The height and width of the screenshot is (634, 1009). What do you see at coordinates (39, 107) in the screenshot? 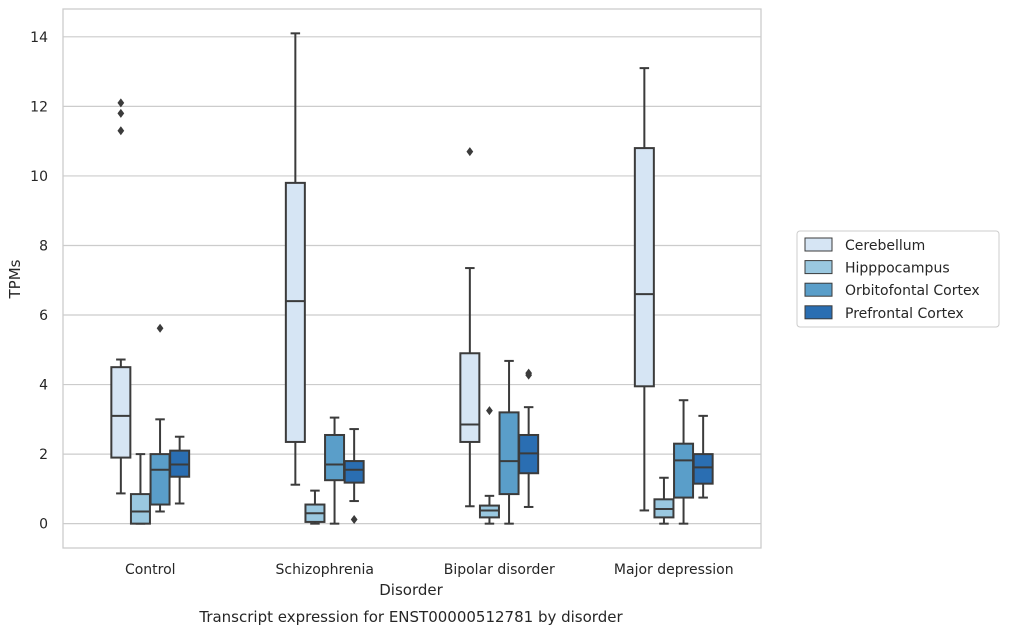
I see `y-tick-label: 12` at bounding box center [39, 107].